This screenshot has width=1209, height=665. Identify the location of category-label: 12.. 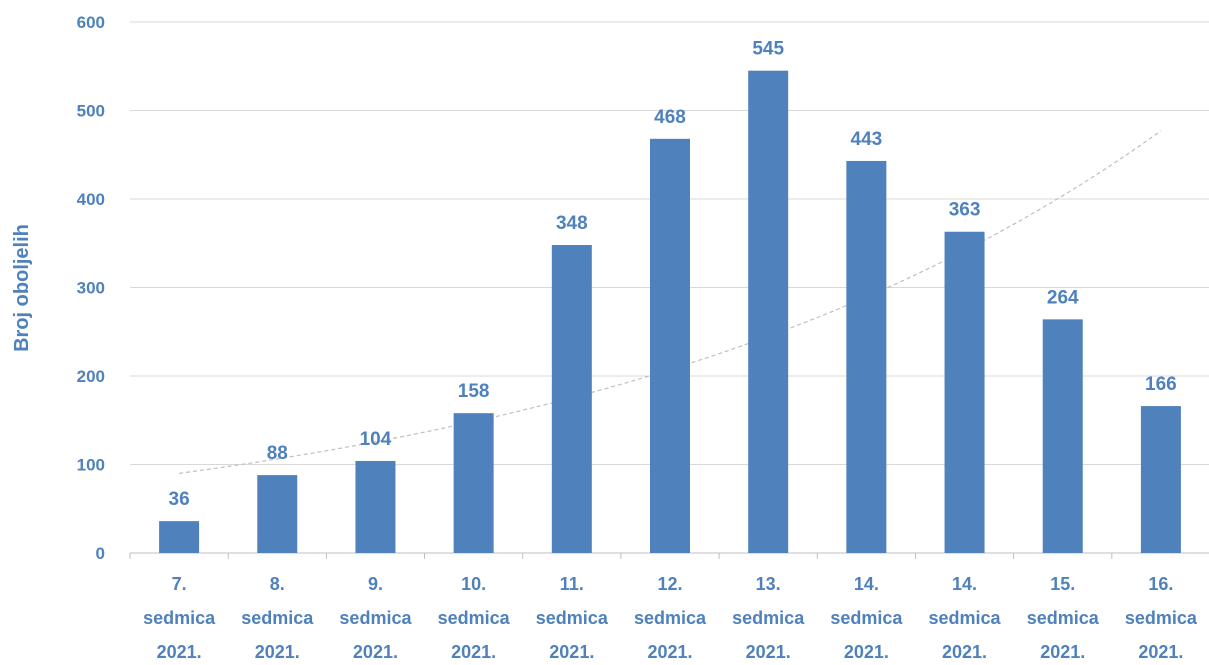
(669, 584).